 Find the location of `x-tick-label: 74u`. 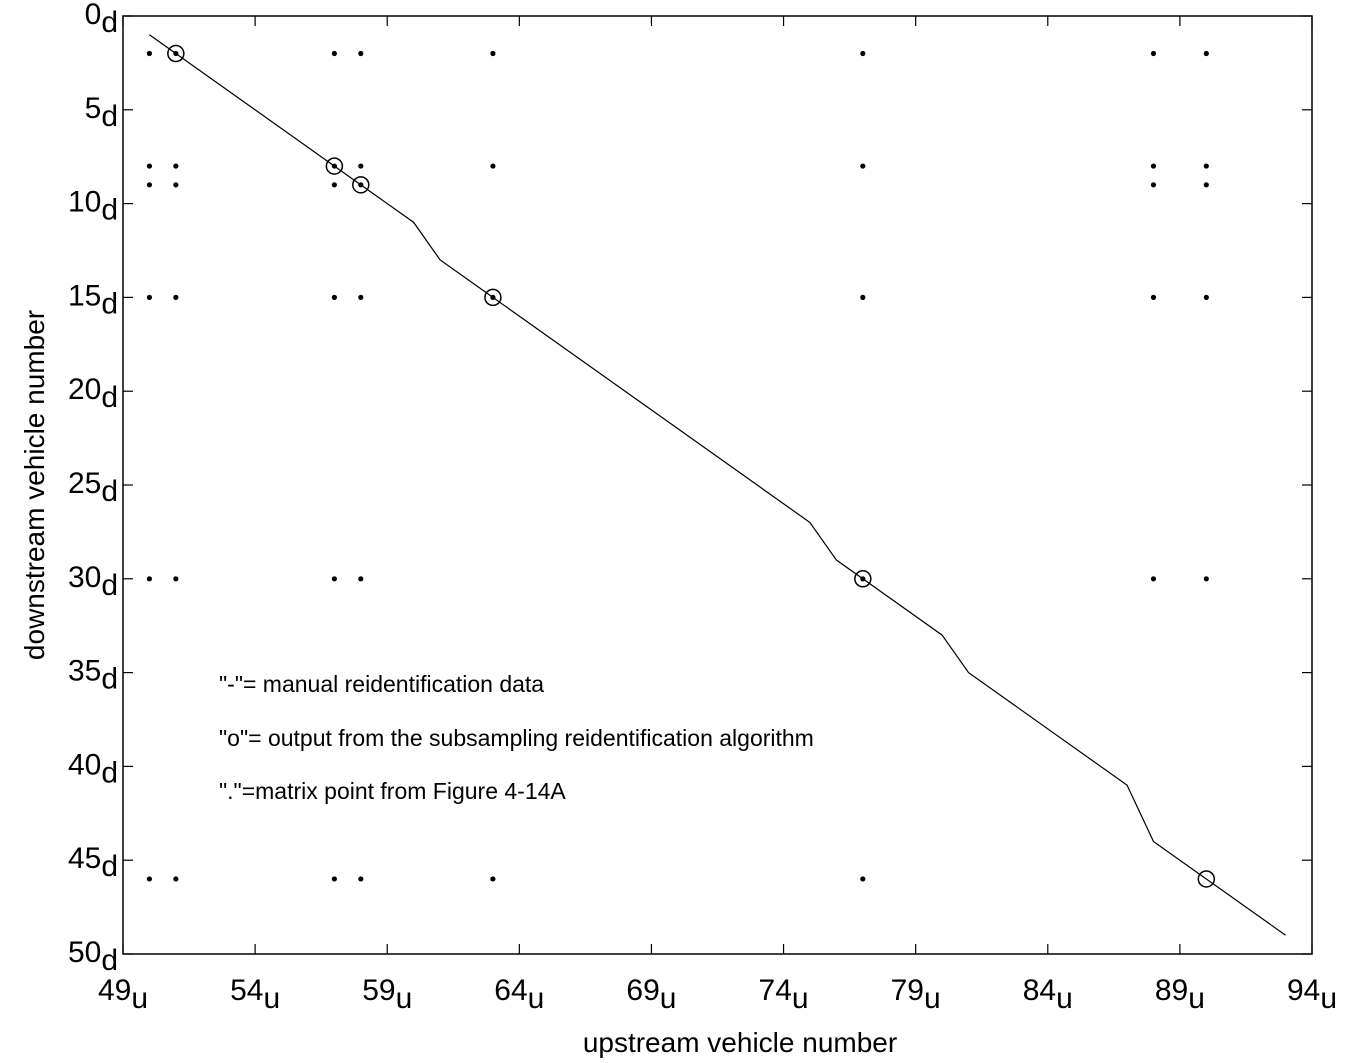

x-tick-label: 74u is located at coordinates (784, 994).